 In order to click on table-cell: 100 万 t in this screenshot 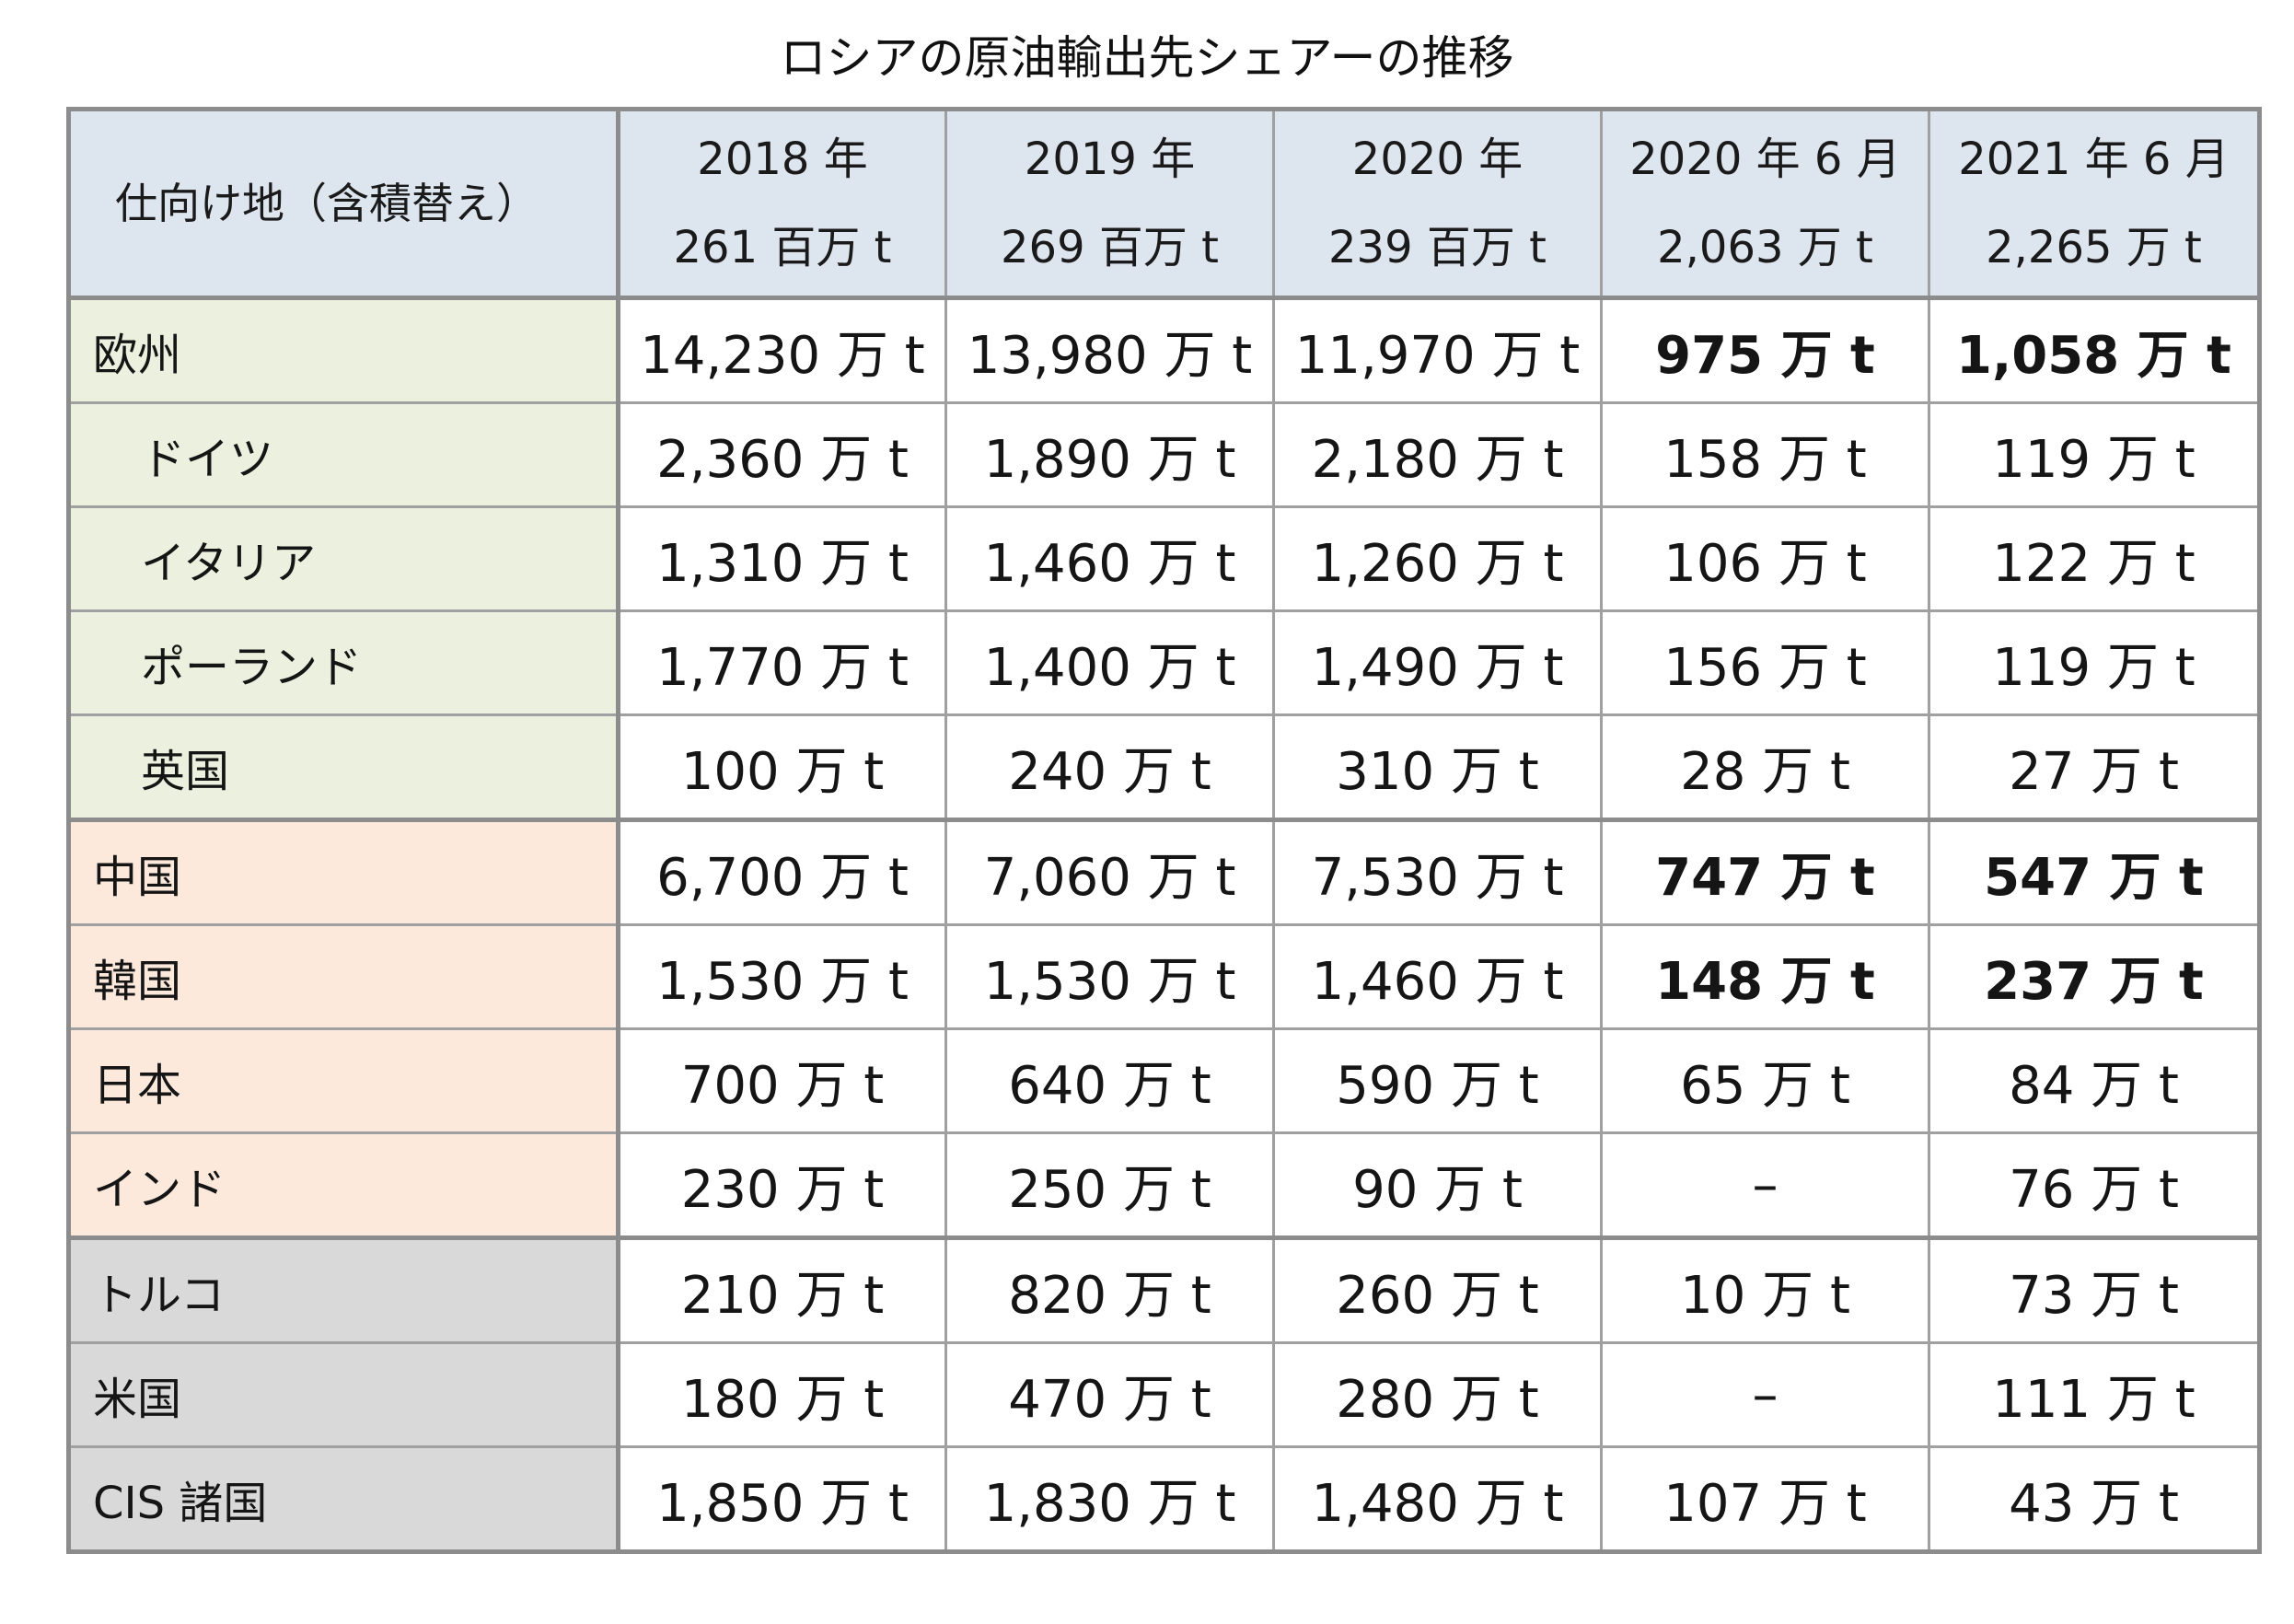, I will do `click(782, 767)`.